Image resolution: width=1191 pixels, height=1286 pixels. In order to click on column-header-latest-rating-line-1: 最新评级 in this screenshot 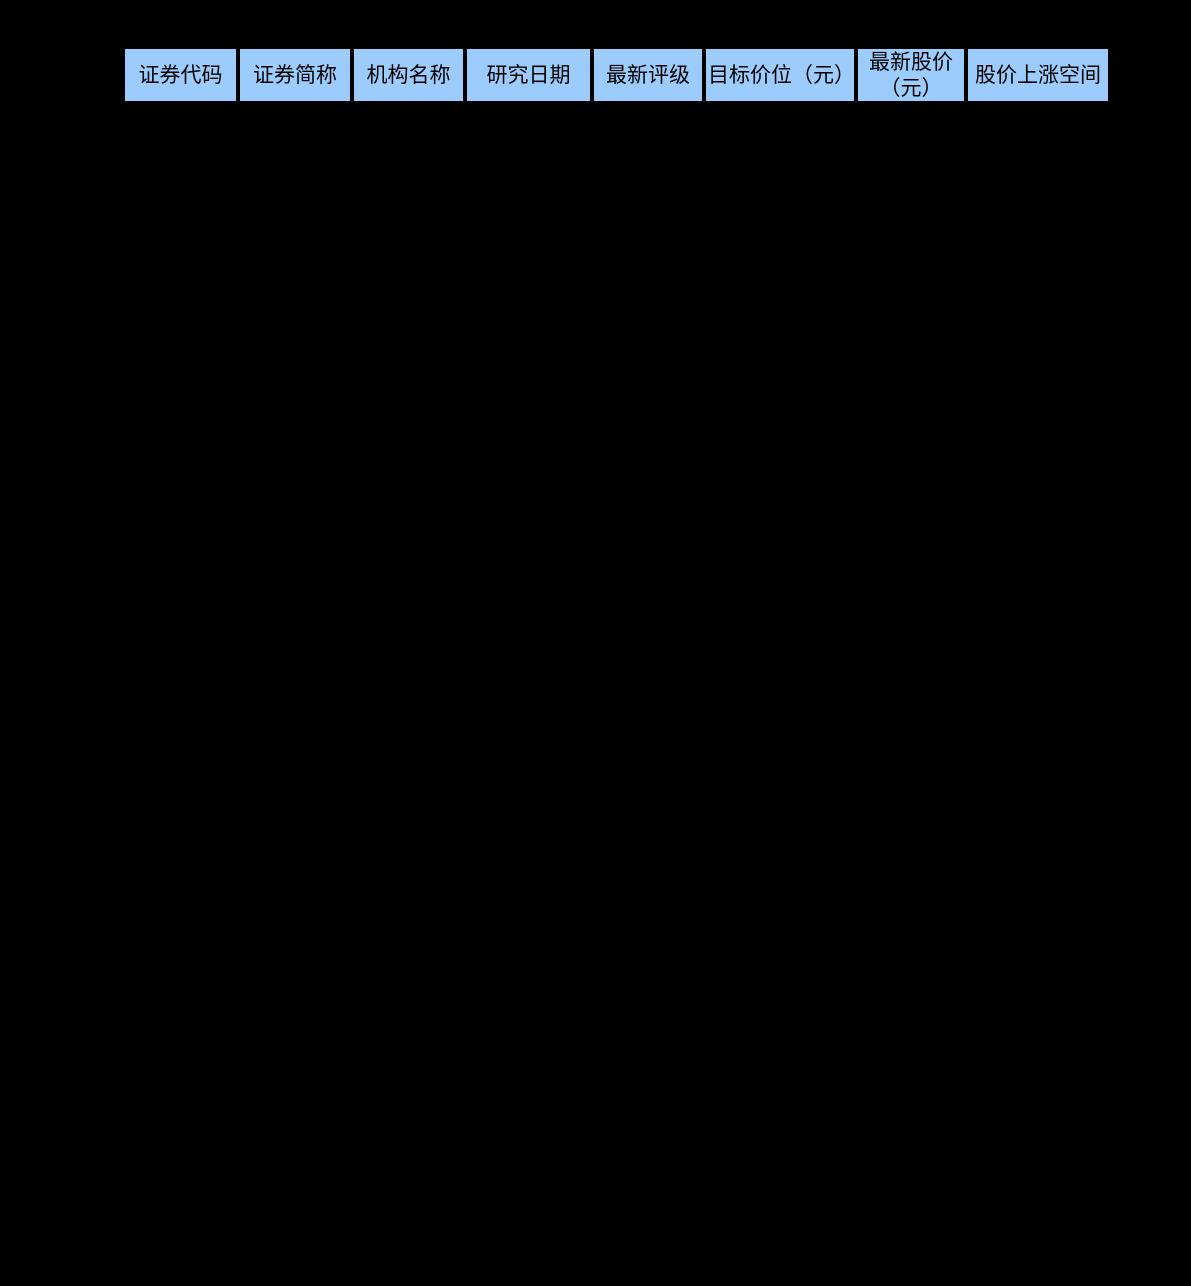, I will do `click(648, 75)`.